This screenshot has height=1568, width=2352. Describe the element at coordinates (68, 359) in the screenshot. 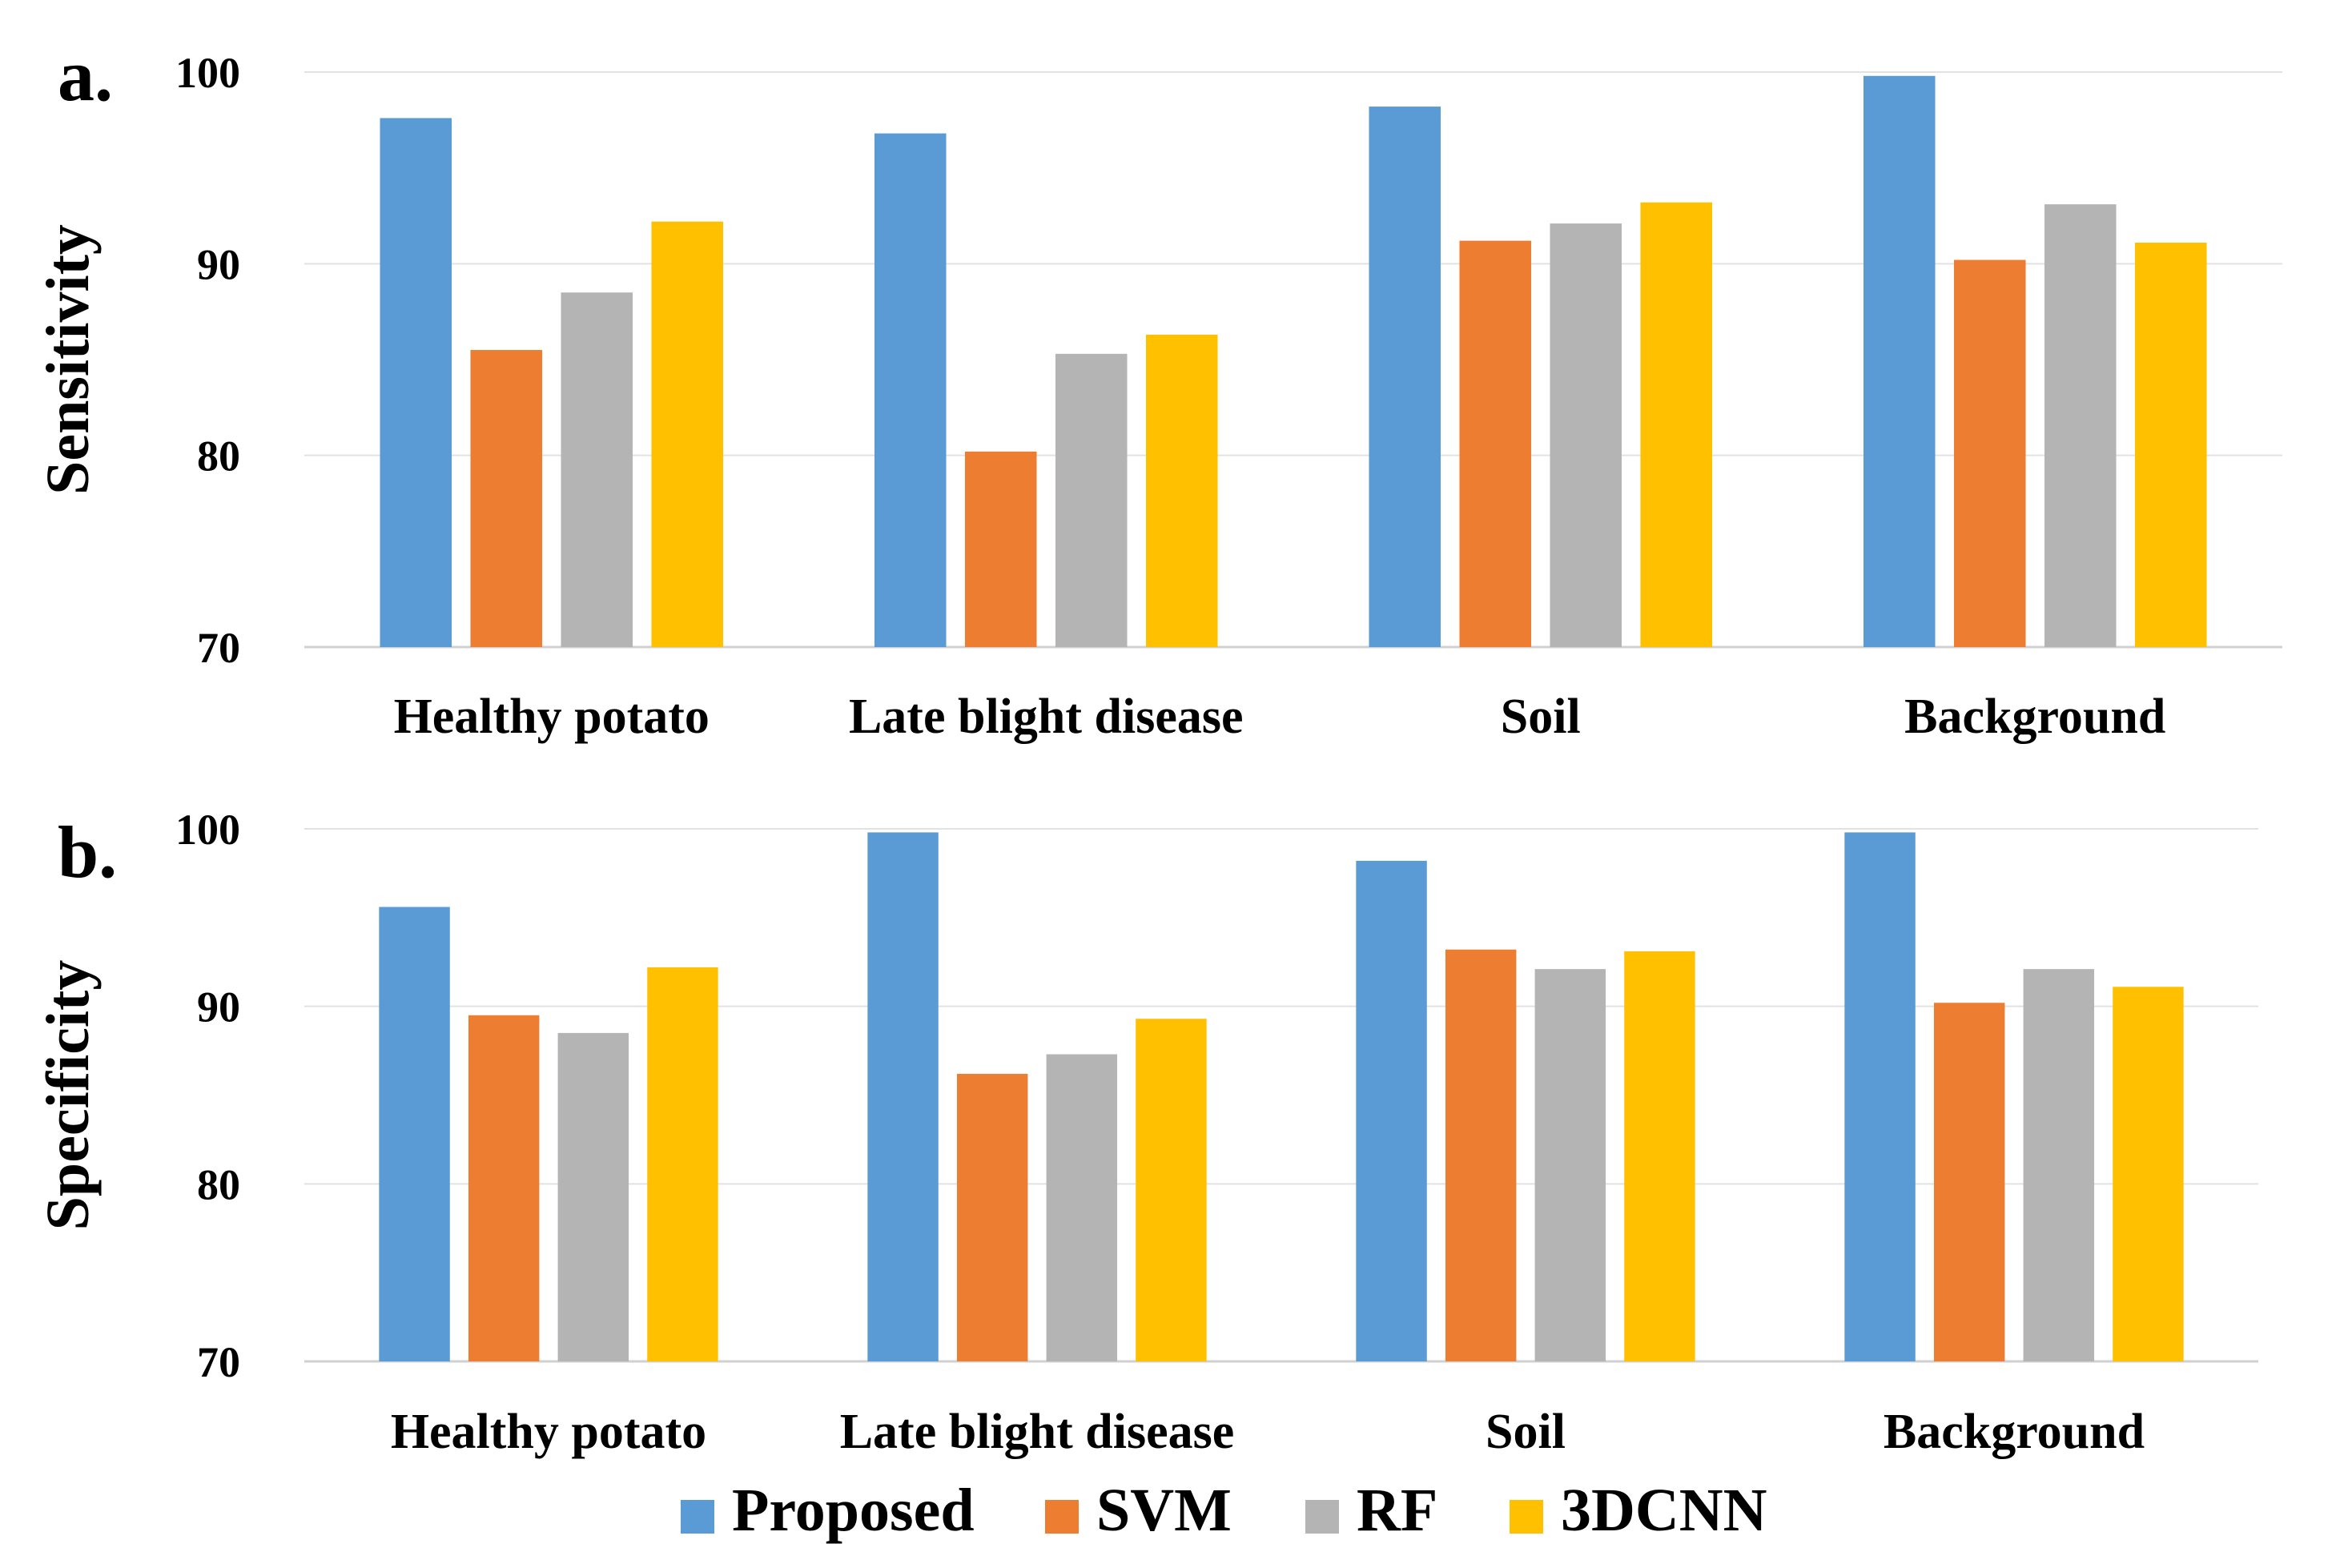

I see `y-axis-title: Sensitivity` at that location.